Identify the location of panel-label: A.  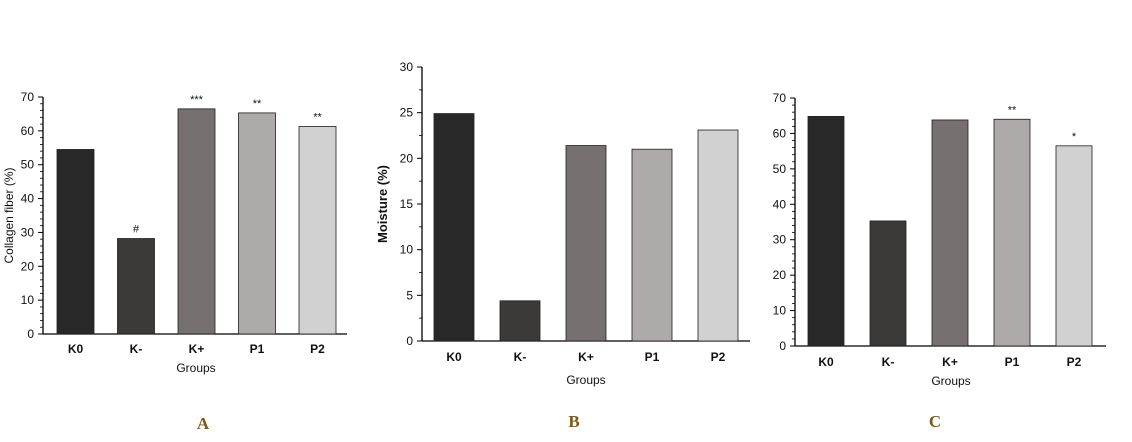
(203, 423).